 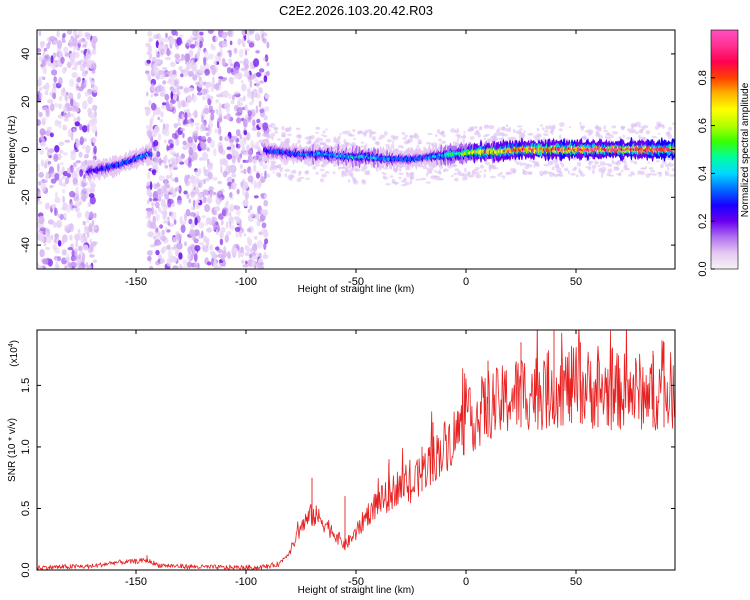 What do you see at coordinates (26, 197) in the screenshot?
I see `spectrogram-y-tick-label: -20` at bounding box center [26, 197].